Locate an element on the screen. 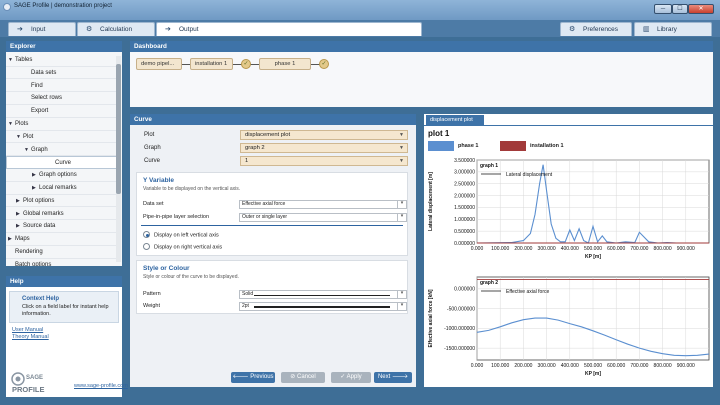  user-manual-link: User Manual is located at coordinates (28, 330).